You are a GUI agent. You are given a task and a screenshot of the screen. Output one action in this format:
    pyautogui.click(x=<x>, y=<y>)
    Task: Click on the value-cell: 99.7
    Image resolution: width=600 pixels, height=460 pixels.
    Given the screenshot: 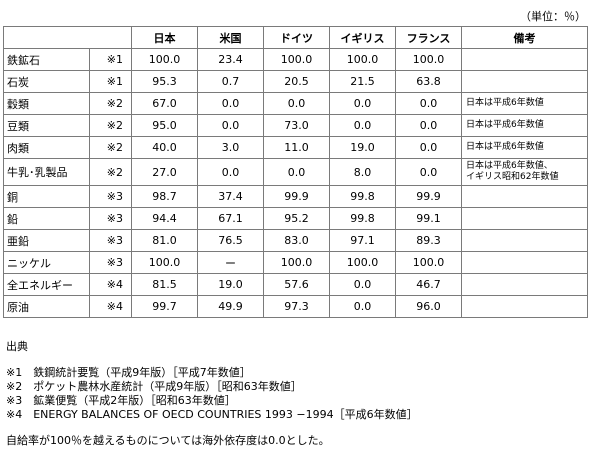 What is the action you would take?
    pyautogui.click(x=164, y=306)
    